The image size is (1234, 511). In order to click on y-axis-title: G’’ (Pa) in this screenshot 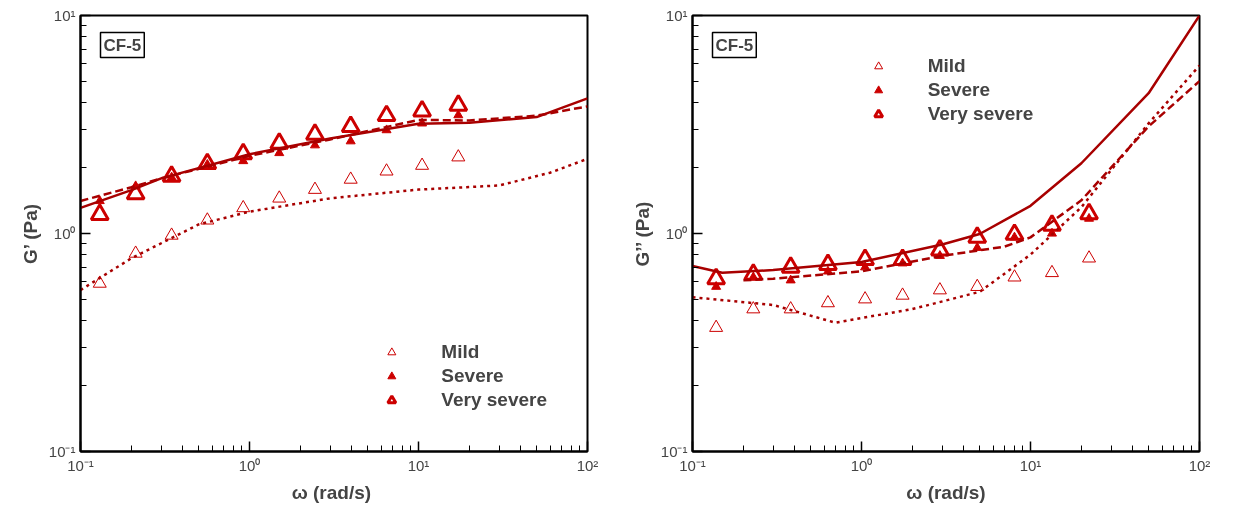, I will do `click(642, 234)`.